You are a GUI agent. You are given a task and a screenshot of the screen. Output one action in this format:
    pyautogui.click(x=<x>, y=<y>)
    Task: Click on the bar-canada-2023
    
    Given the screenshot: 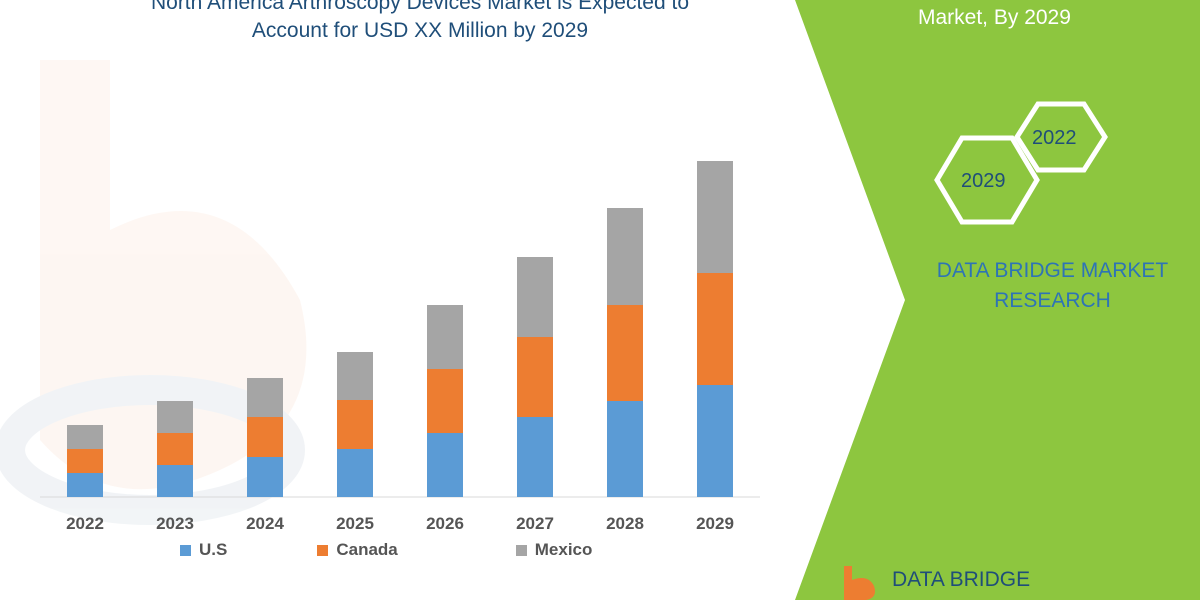 What is the action you would take?
    pyautogui.click(x=175, y=449)
    